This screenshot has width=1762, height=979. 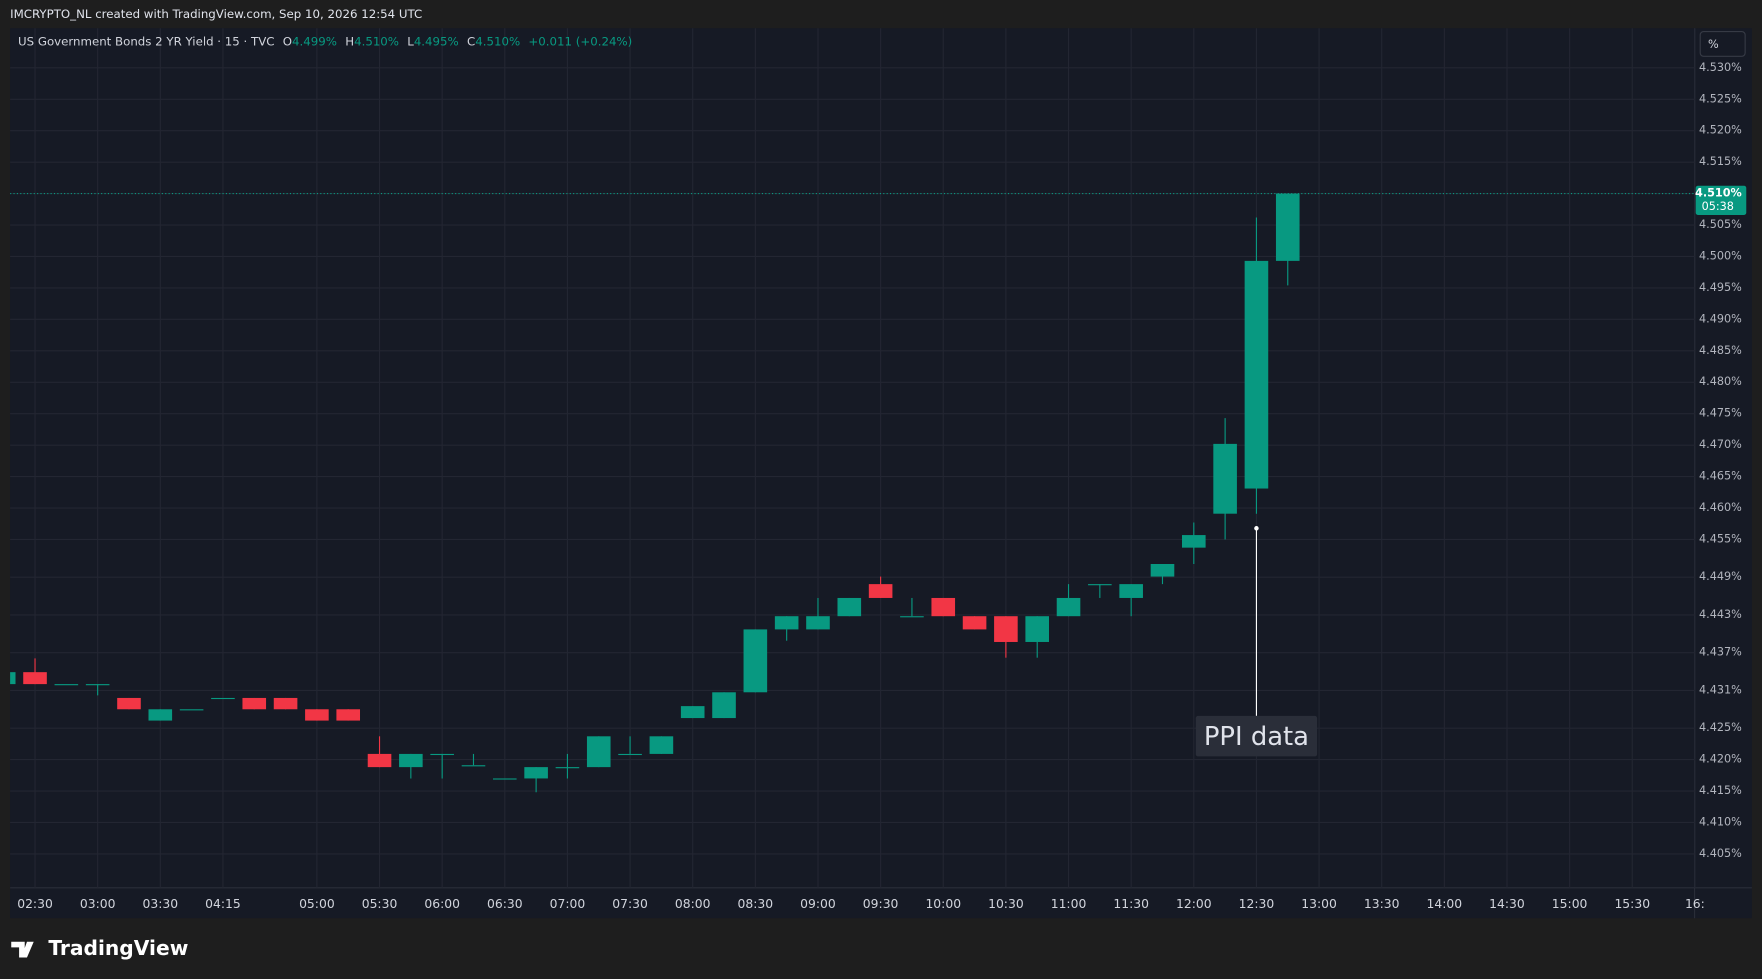 I want to click on x-tick-label: 16:, so click(x=1695, y=904).